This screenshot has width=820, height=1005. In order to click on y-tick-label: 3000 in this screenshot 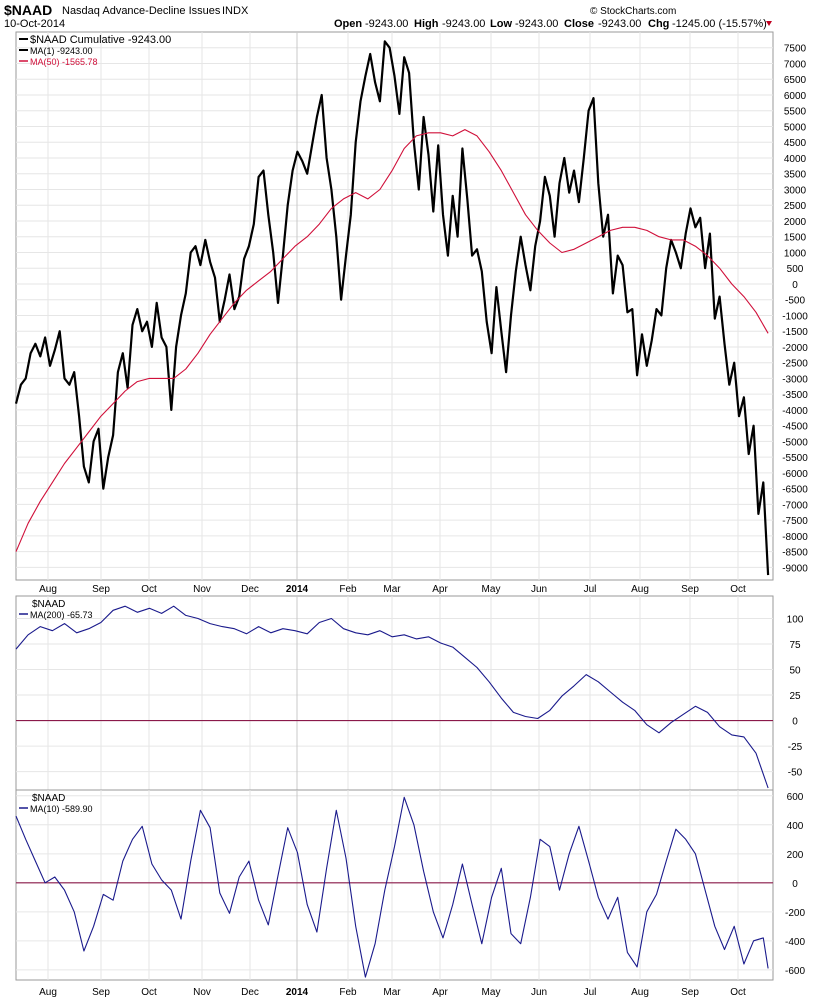, I will do `click(795, 190)`.